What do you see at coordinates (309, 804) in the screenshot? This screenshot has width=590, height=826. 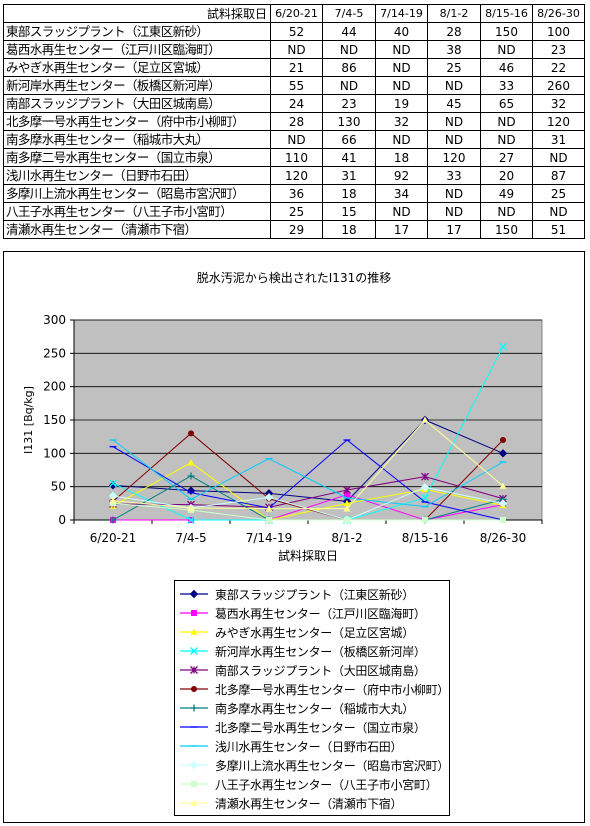 I see `legend-label: 清瀬水再生センター（清瀬市下宿）` at bounding box center [309, 804].